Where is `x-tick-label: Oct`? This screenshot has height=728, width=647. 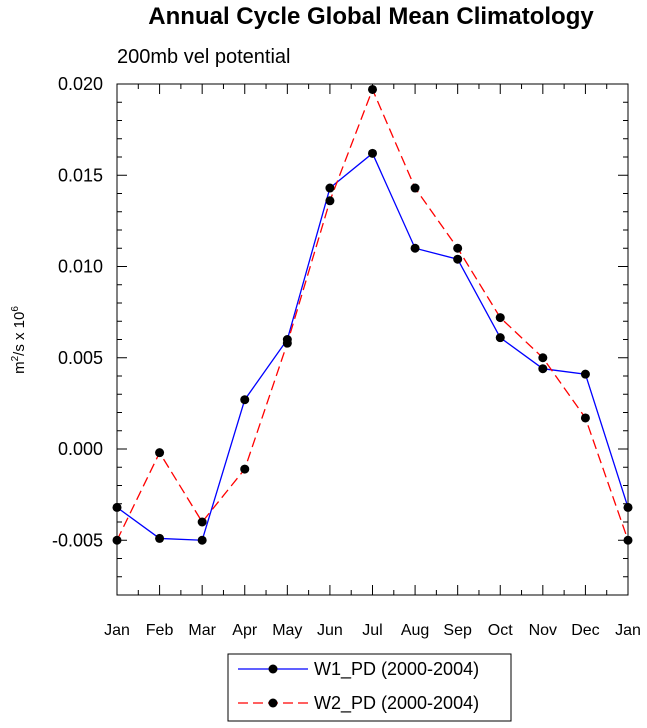 x-tick-label: Oct is located at coordinates (500, 630).